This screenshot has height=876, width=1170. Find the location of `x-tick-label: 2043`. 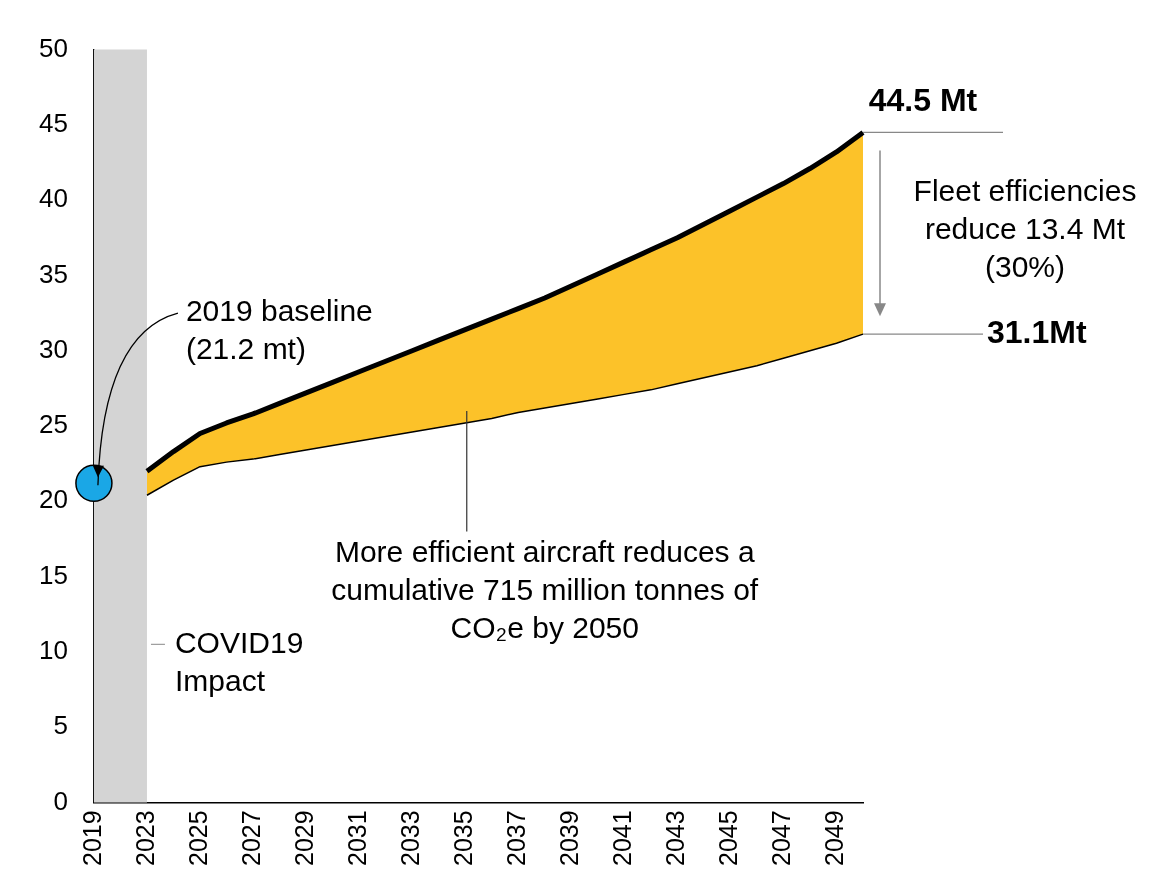

x-tick-label: 2043 is located at coordinates (675, 838).